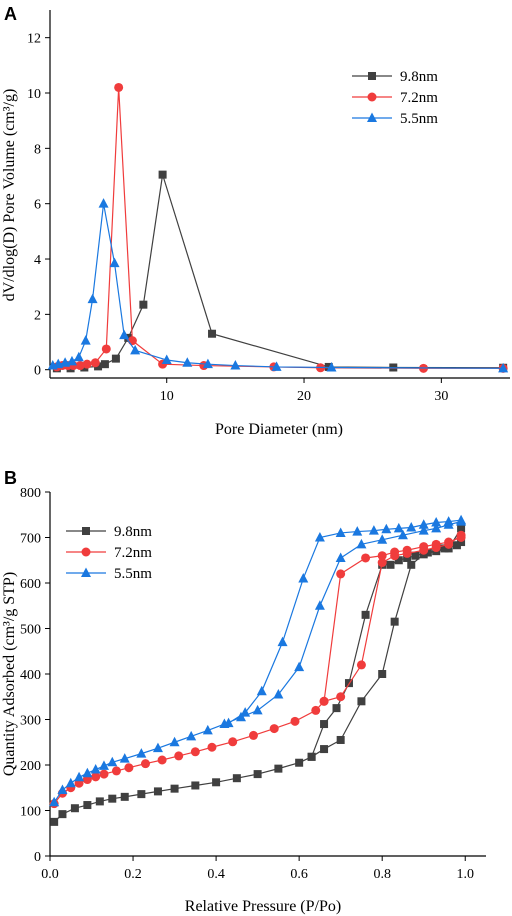 Image resolution: width=512 pixels, height=916 pixels. Describe the element at coordinates (133, 532) in the screenshot. I see `chart-b-legend-label: 9.8nm` at that location.